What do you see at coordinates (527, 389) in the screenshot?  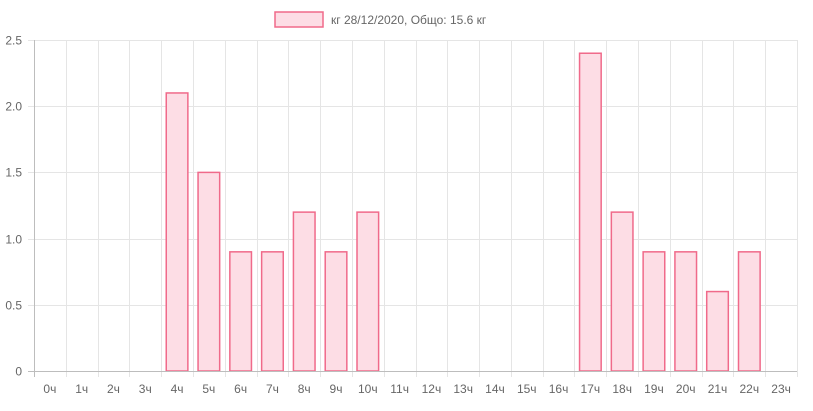 I see `x-tick-label: 15ч` at bounding box center [527, 389].